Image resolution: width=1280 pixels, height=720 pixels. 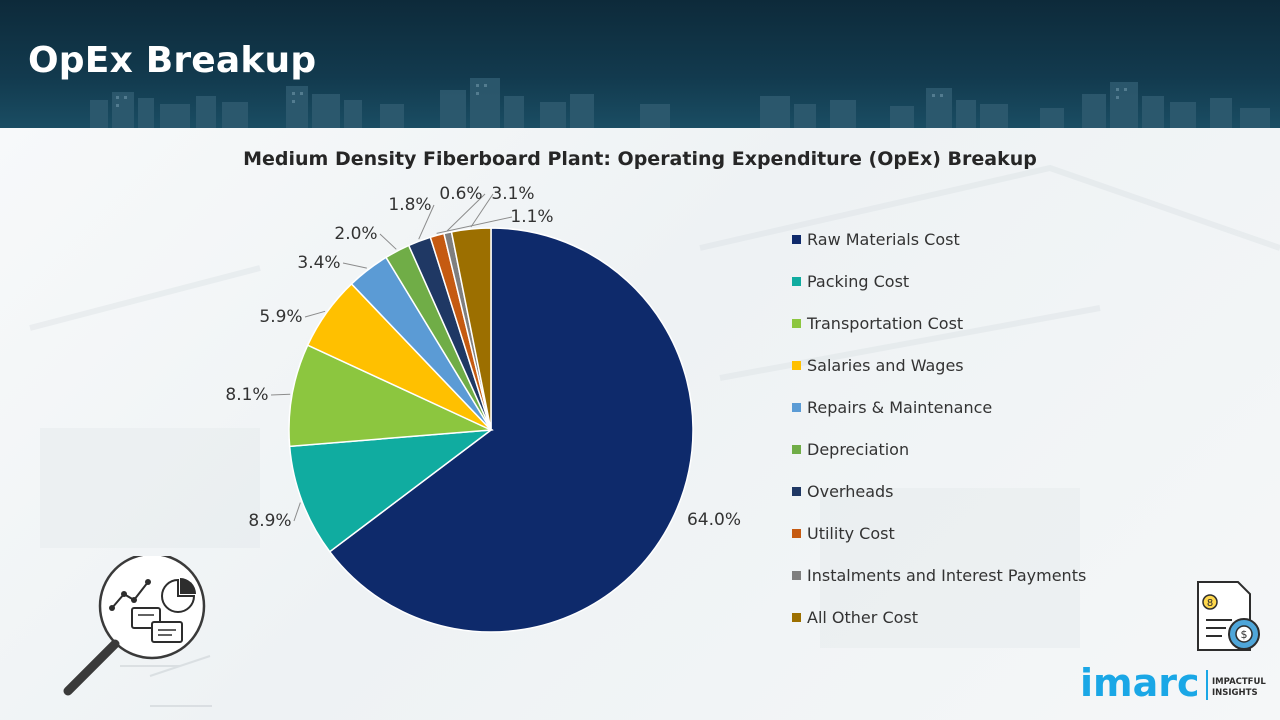 What do you see at coordinates (280, 317) in the screenshot?
I see `data-label: 5.9%` at bounding box center [280, 317].